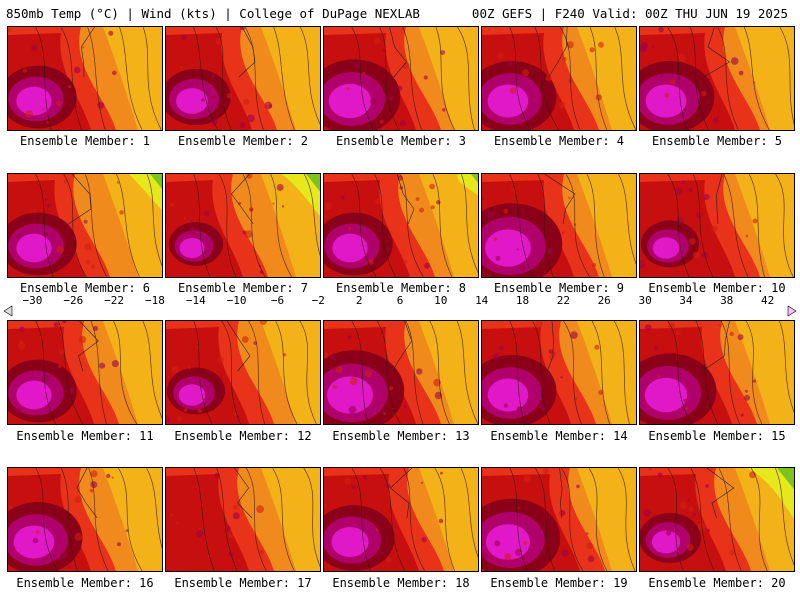 The height and width of the screenshot is (600, 800). Describe the element at coordinates (559, 436) in the screenshot. I see `ensemble-member-caption: Ensemble Member: 14` at that location.